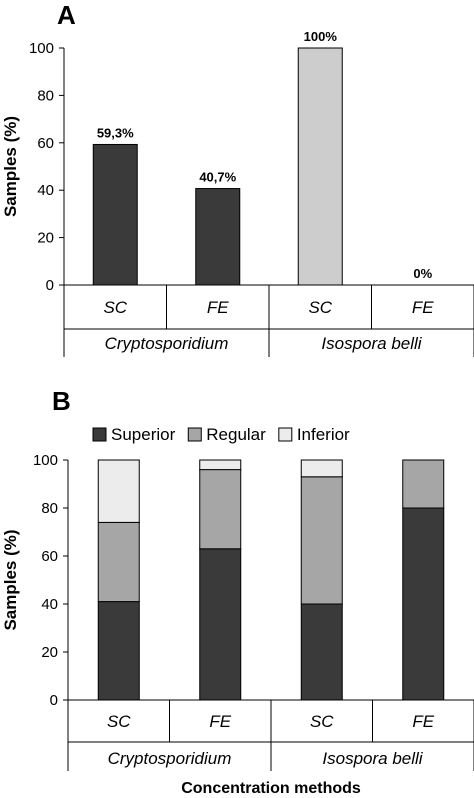 The width and height of the screenshot is (474, 798). What do you see at coordinates (236, 434) in the screenshot?
I see `legend-entry: Regular` at bounding box center [236, 434].